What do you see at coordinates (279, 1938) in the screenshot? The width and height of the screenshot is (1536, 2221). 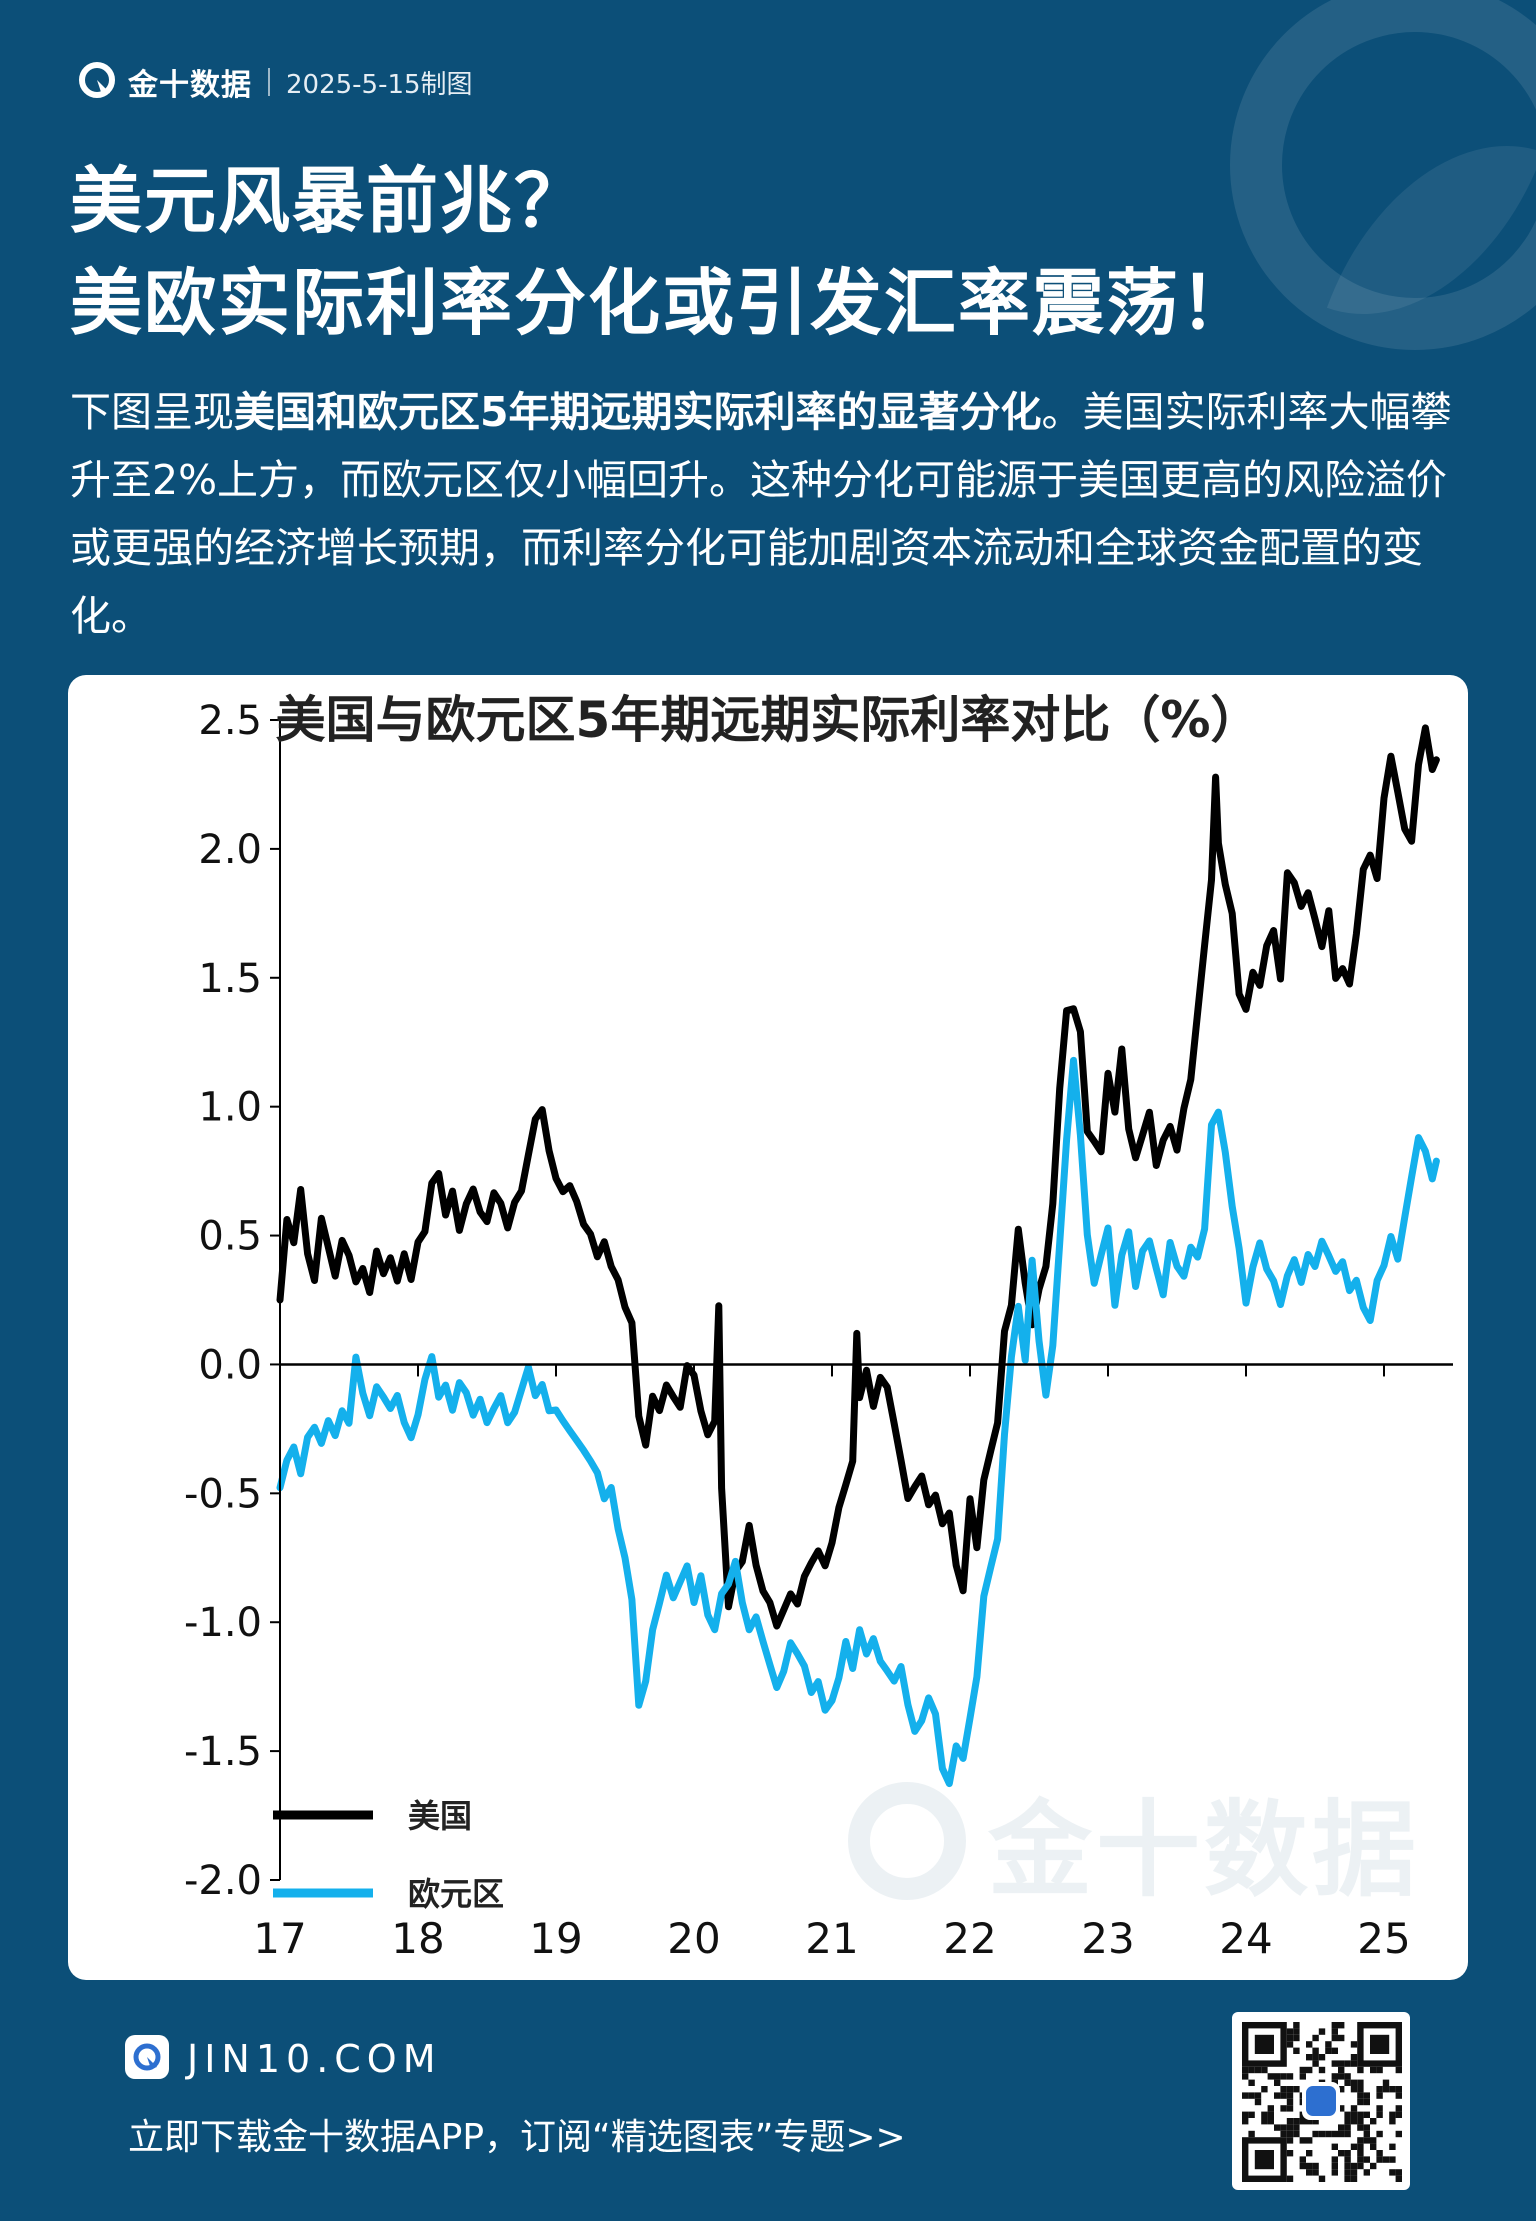 I see `x-tick-label: 17` at bounding box center [279, 1938].